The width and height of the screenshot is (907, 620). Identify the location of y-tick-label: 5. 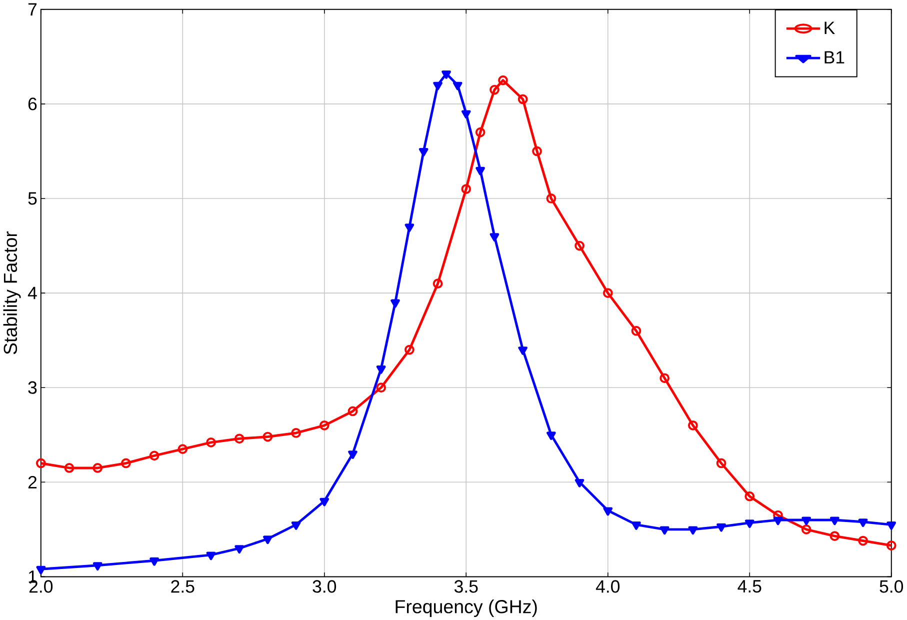
(32, 198).